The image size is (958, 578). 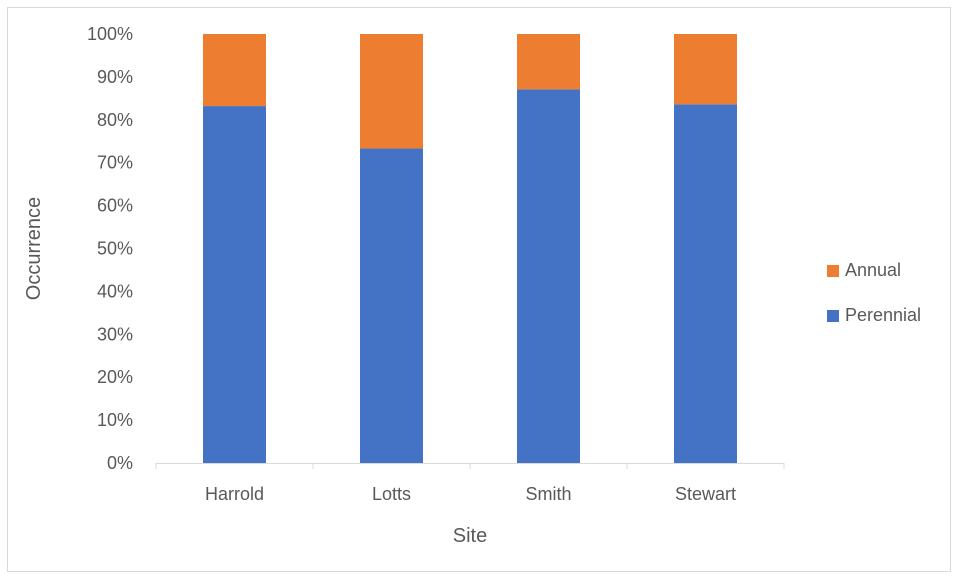 What do you see at coordinates (115, 291) in the screenshot?
I see `y-tick-label: 40%` at bounding box center [115, 291].